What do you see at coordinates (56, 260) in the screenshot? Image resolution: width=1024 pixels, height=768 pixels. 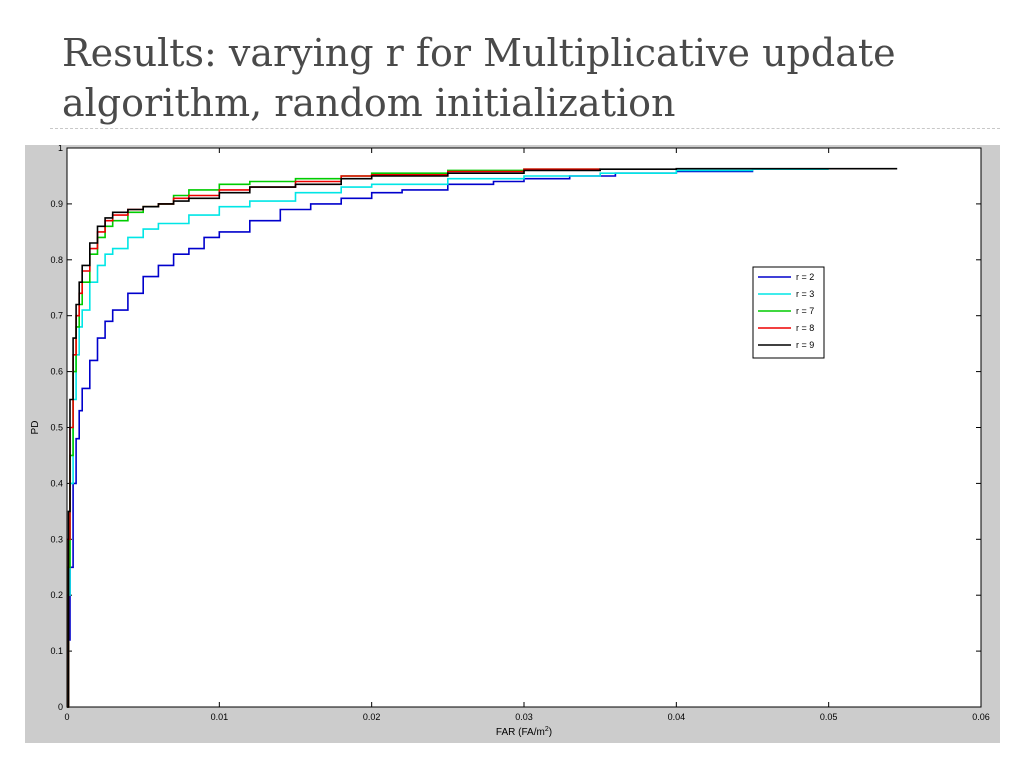 I see `y-tick-label: 0.8` at bounding box center [56, 260].